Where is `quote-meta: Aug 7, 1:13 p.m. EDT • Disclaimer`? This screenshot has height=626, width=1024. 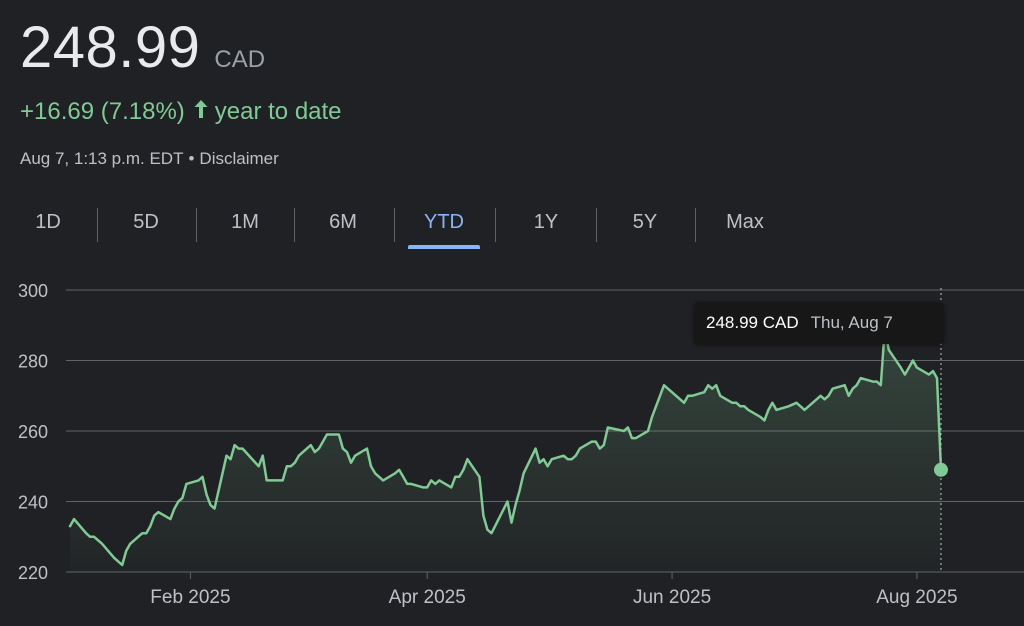
quote-meta: Aug 7, 1:13 p.m. EDT • Disclaimer is located at coordinates (149, 159).